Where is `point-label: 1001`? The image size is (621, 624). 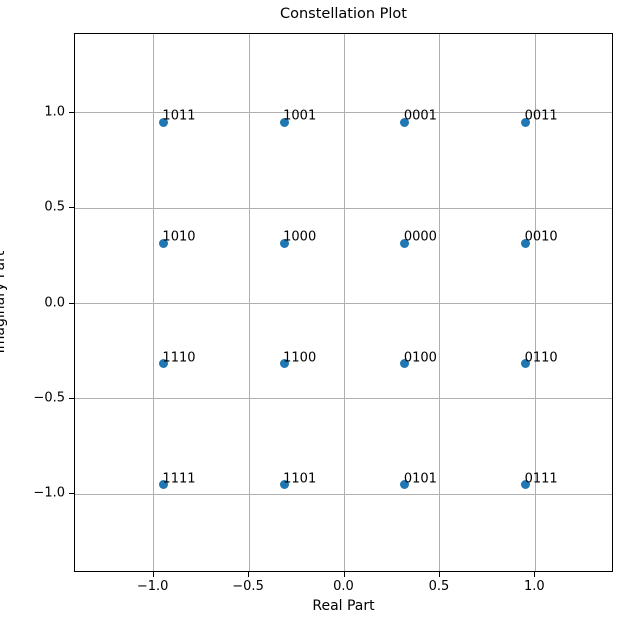 point-label: 1001 is located at coordinates (300, 117).